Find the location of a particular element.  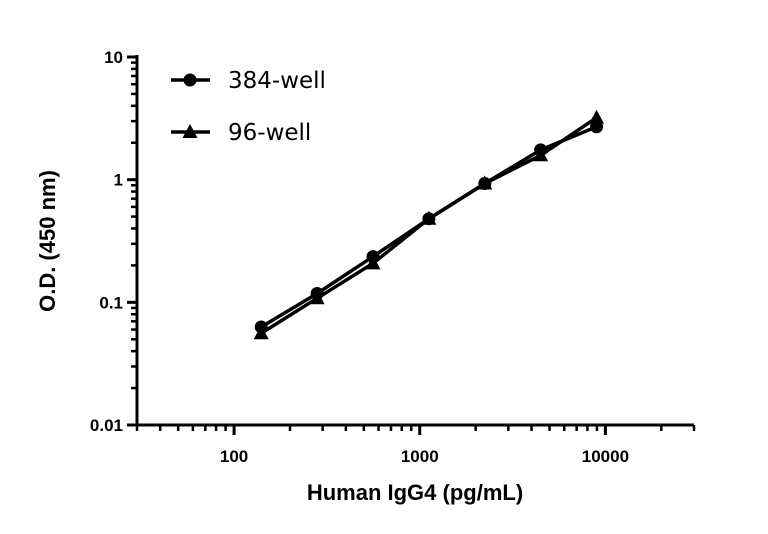

legend-label: 96-well is located at coordinates (269, 133).